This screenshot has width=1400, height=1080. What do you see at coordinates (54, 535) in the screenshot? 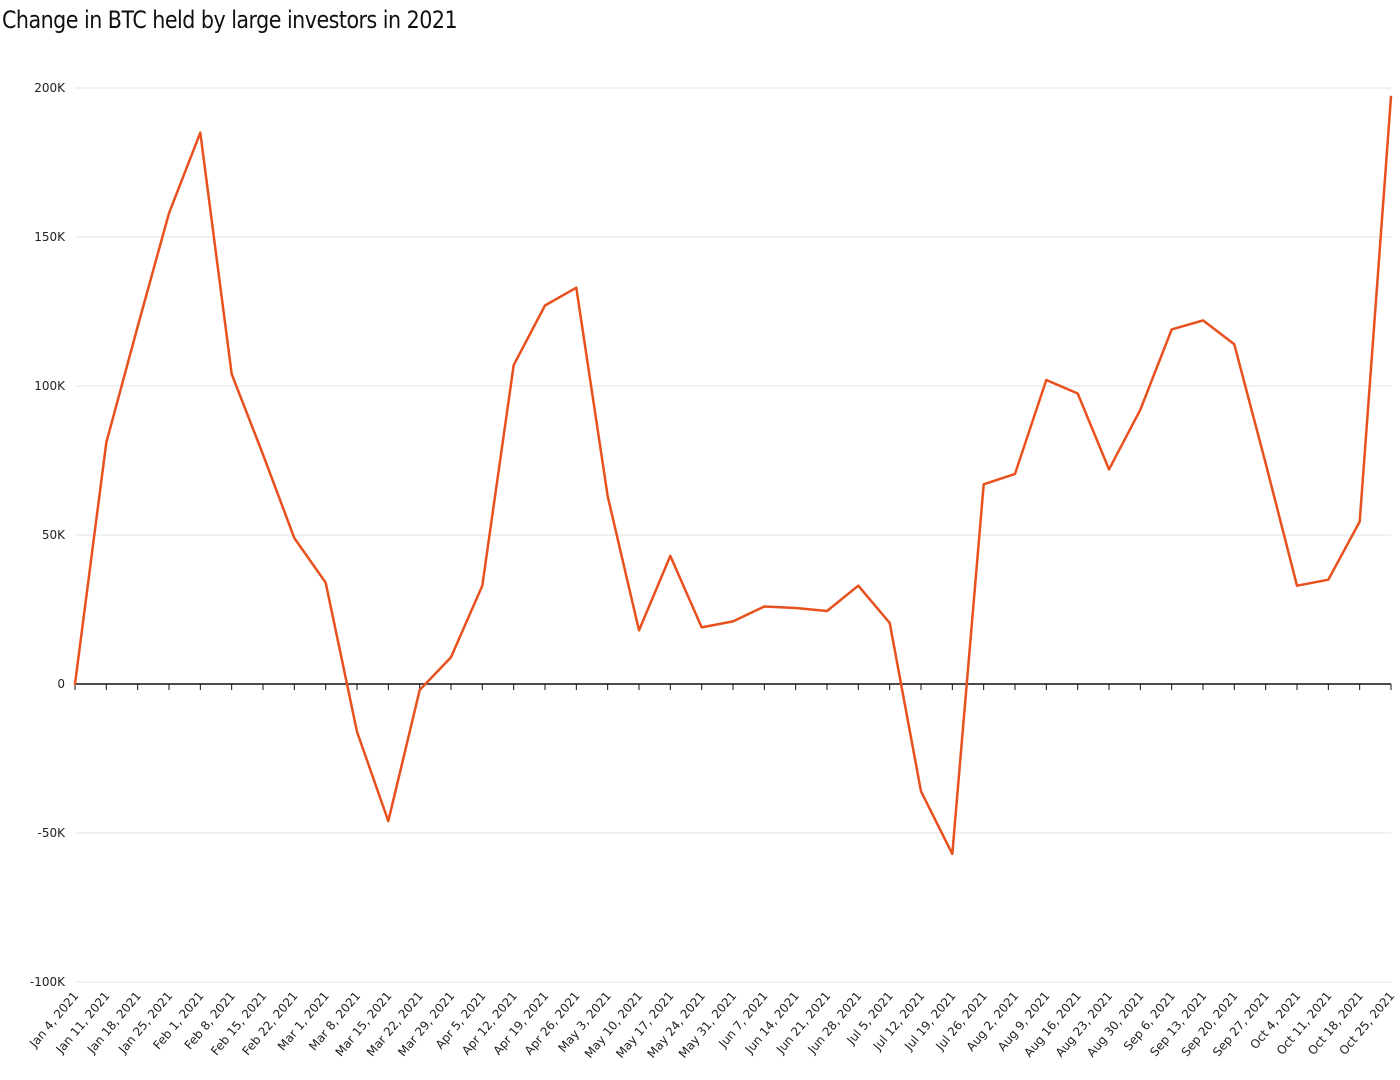
I see `y-tick-label: 50K` at bounding box center [54, 535].